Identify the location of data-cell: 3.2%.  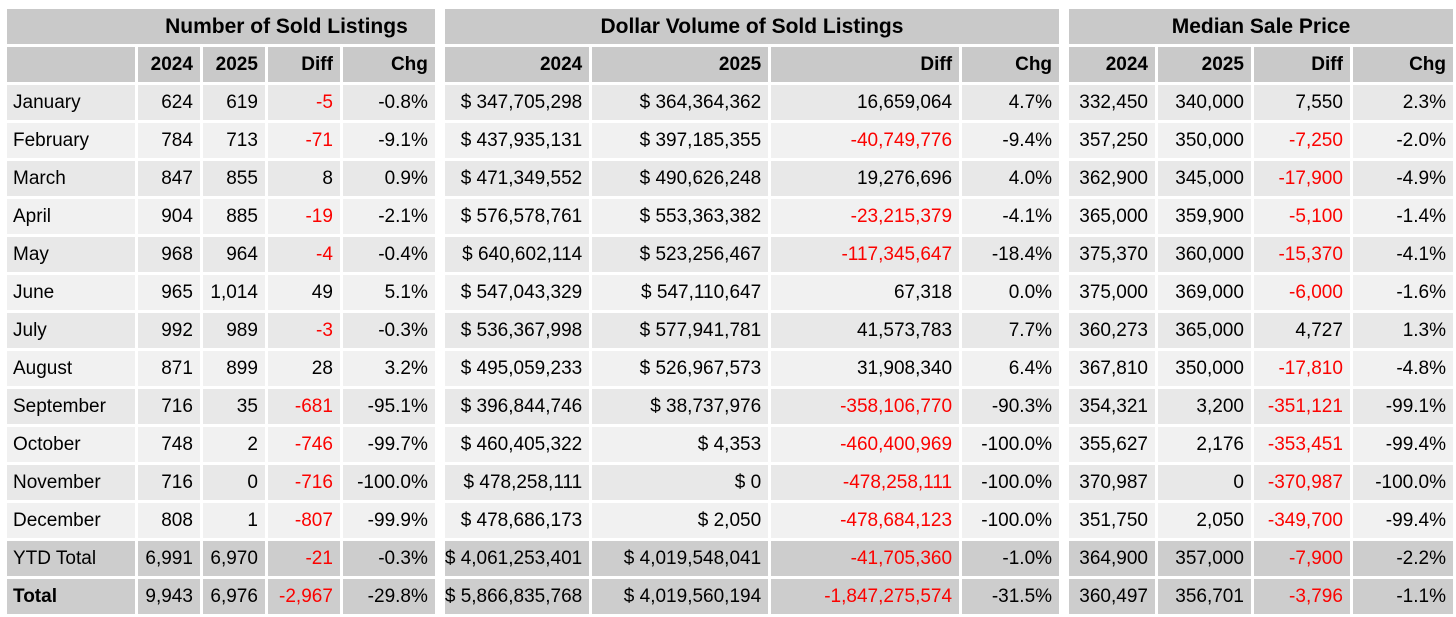
(388, 368).